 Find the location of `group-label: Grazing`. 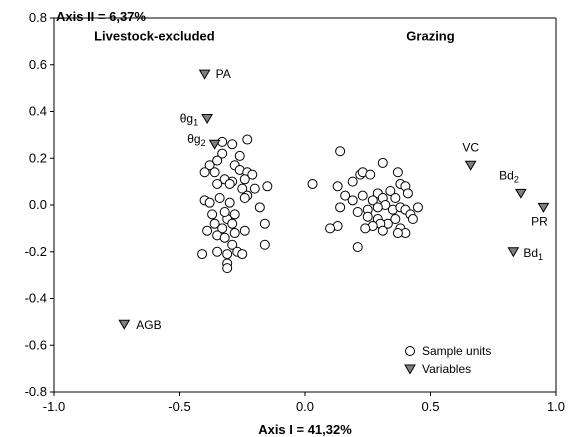

group-label: Grazing is located at coordinates (430, 36).